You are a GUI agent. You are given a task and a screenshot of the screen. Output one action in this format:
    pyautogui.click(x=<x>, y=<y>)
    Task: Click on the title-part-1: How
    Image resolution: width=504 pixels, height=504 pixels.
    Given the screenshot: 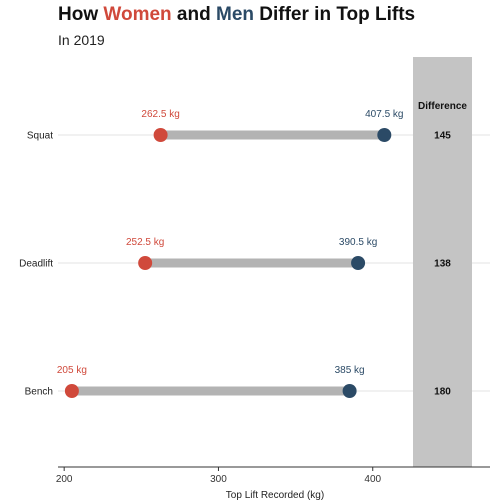 What is the action you would take?
    pyautogui.click(x=80, y=14)
    